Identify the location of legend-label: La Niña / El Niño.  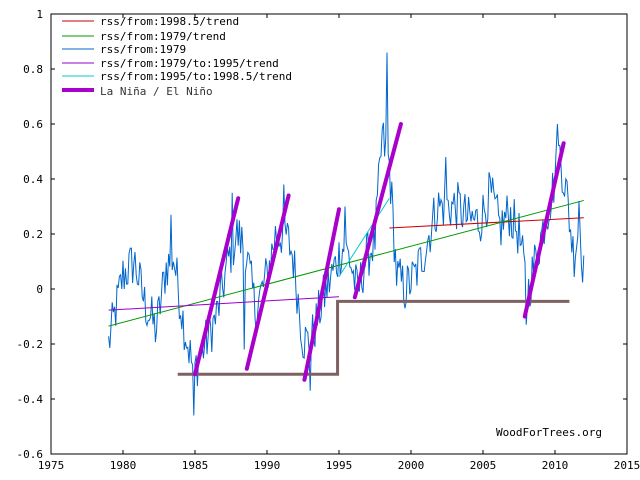
(156, 91).